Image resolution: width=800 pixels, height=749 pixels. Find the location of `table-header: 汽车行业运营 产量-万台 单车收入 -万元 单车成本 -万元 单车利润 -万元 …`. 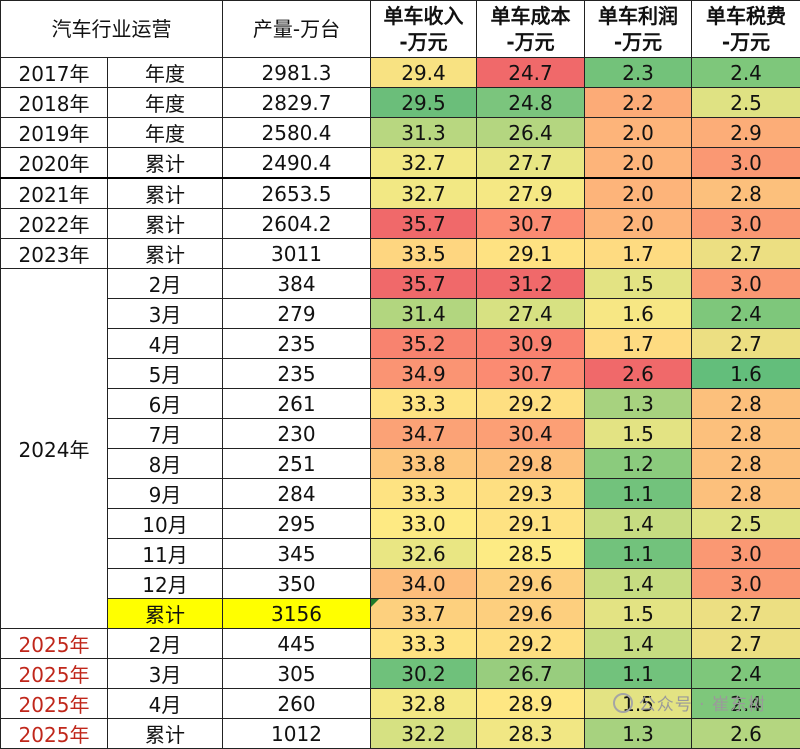

table-header: 汽车行业运营 产量-万台 单车收入 -万元 单车成本 -万元 单车利润 -万元 … is located at coordinates (400, 29).